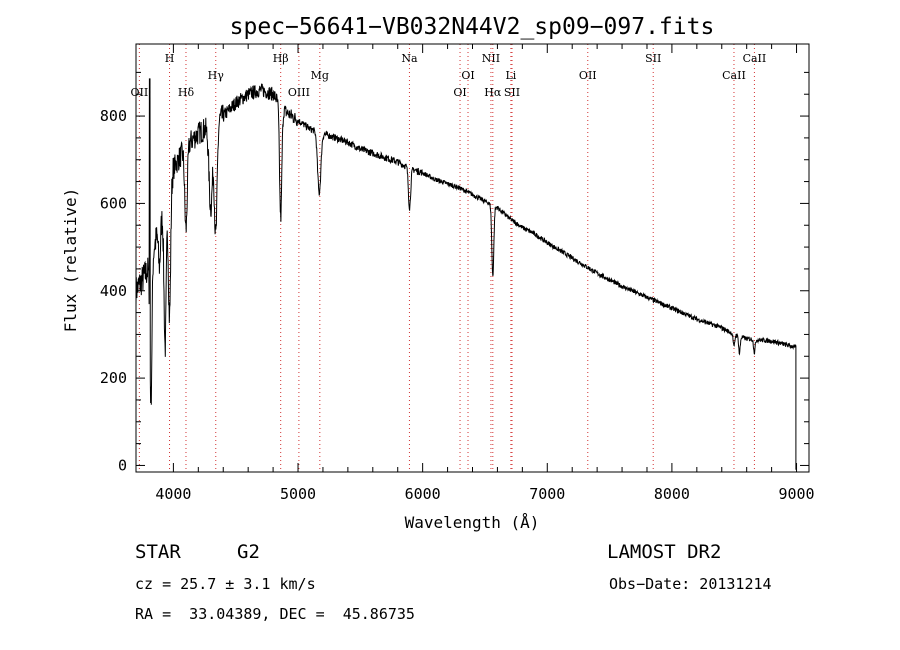 The width and height of the screenshot is (900, 650). Describe the element at coordinates (70, 260) in the screenshot. I see `y-axis-label: Flux (relative)` at that location.